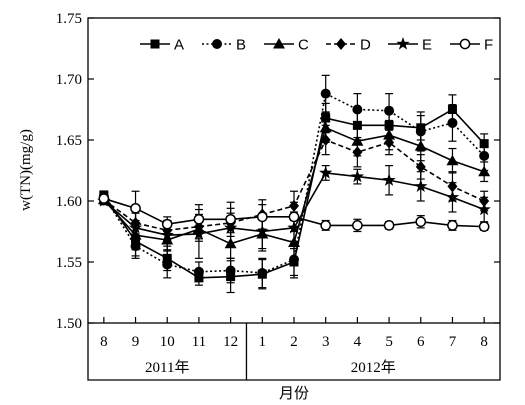  What do you see at coordinates (179, 45) in the screenshot?
I see `legend-label: A` at bounding box center [179, 45].